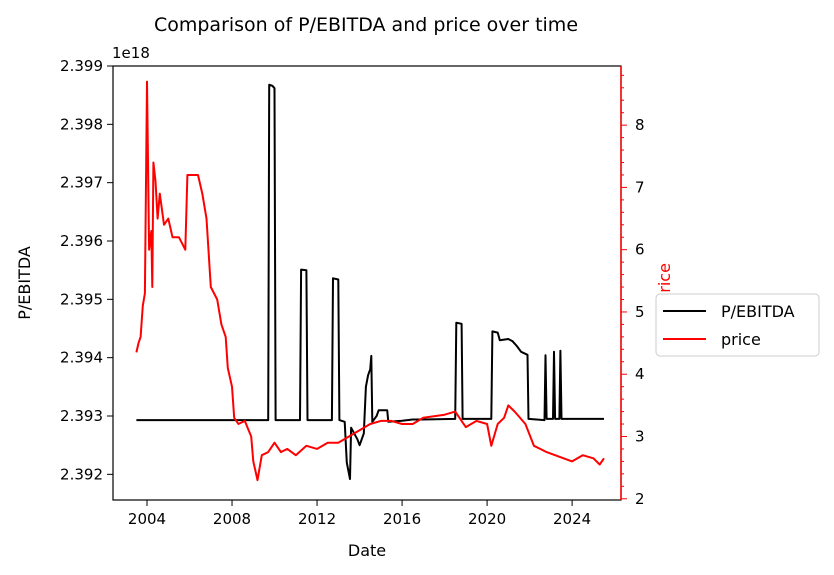 The width and height of the screenshot is (834, 575). Describe the element at coordinates (487, 519) in the screenshot. I see `x-tick-label: 2020` at that location.